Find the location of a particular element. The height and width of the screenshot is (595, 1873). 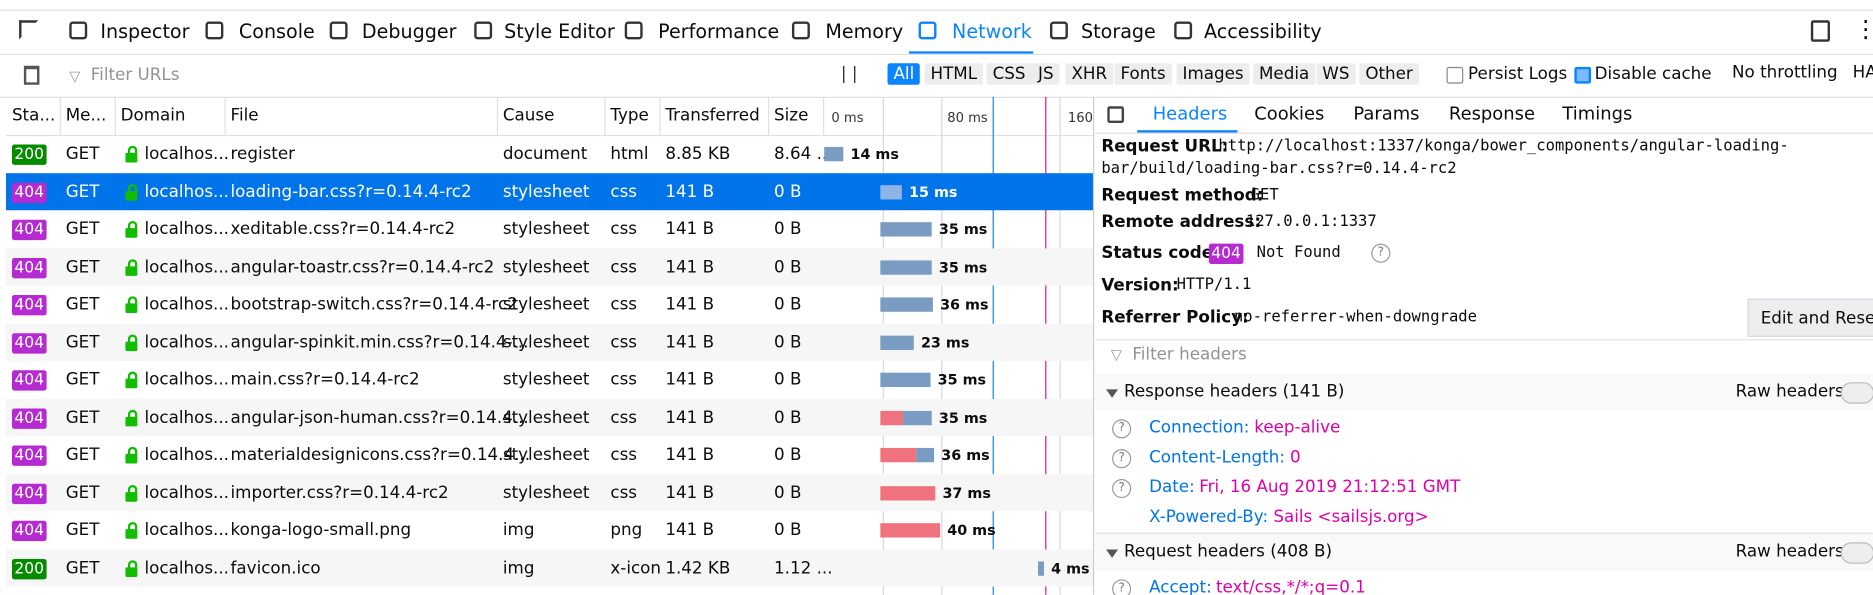

status-badge: 200 is located at coordinates (29, 568).